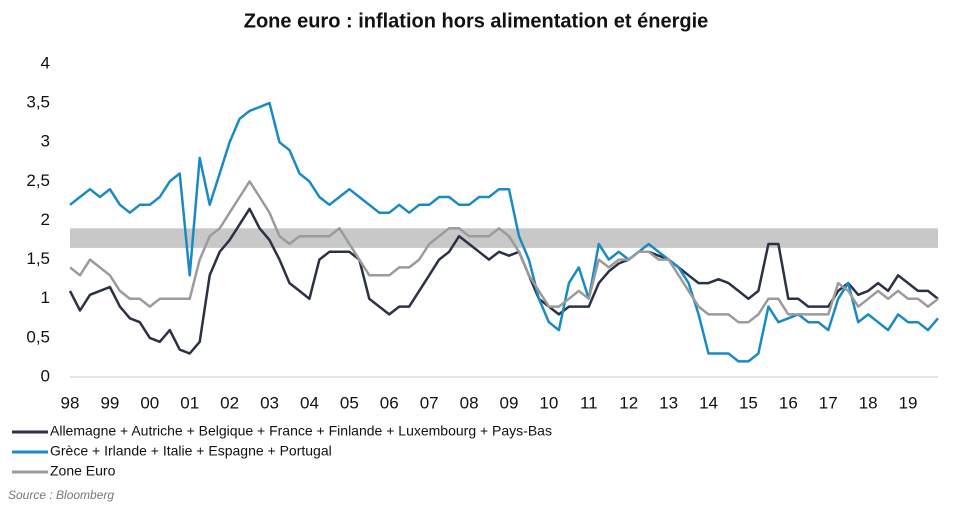 Image resolution: width=953 pixels, height=511 pixels. Describe the element at coordinates (349, 402) in the screenshot. I see `x-tick-label: 05` at that location.